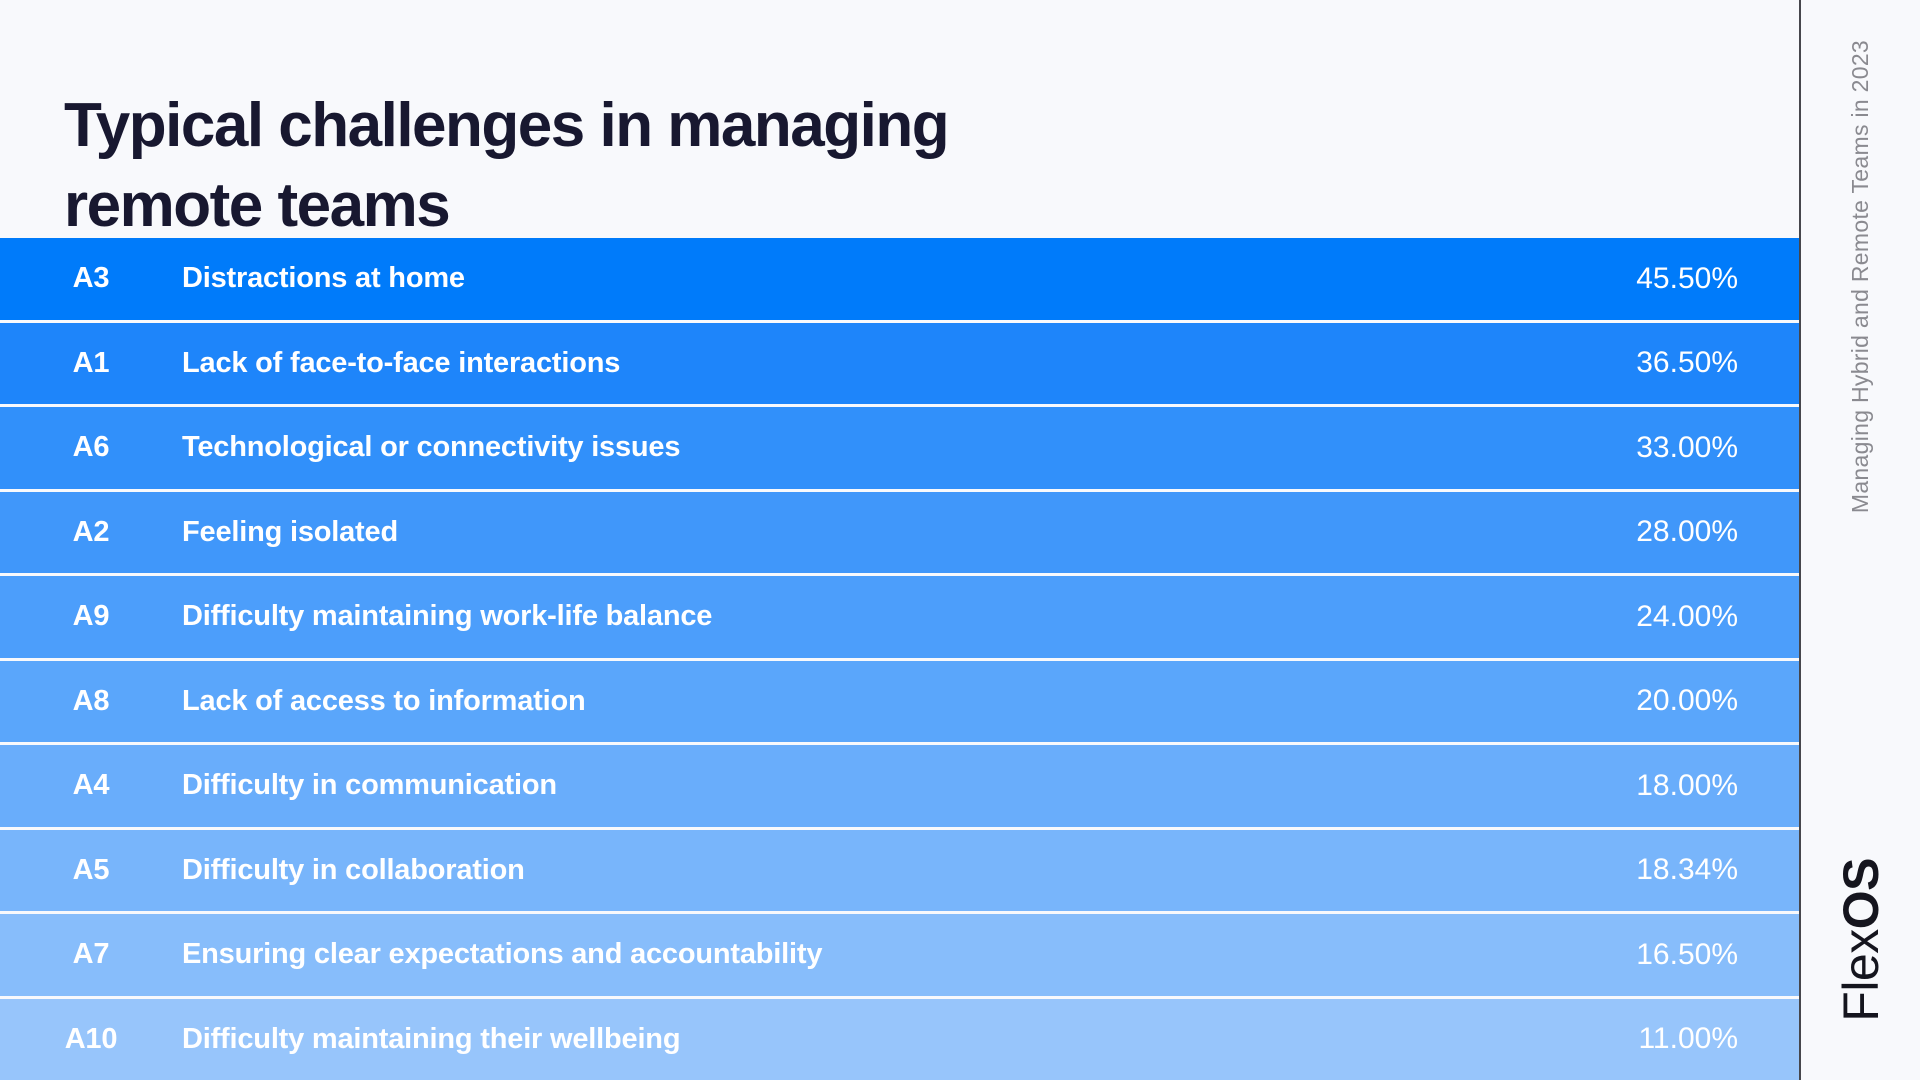  I want to click on challenge-code: A7, so click(91, 954).